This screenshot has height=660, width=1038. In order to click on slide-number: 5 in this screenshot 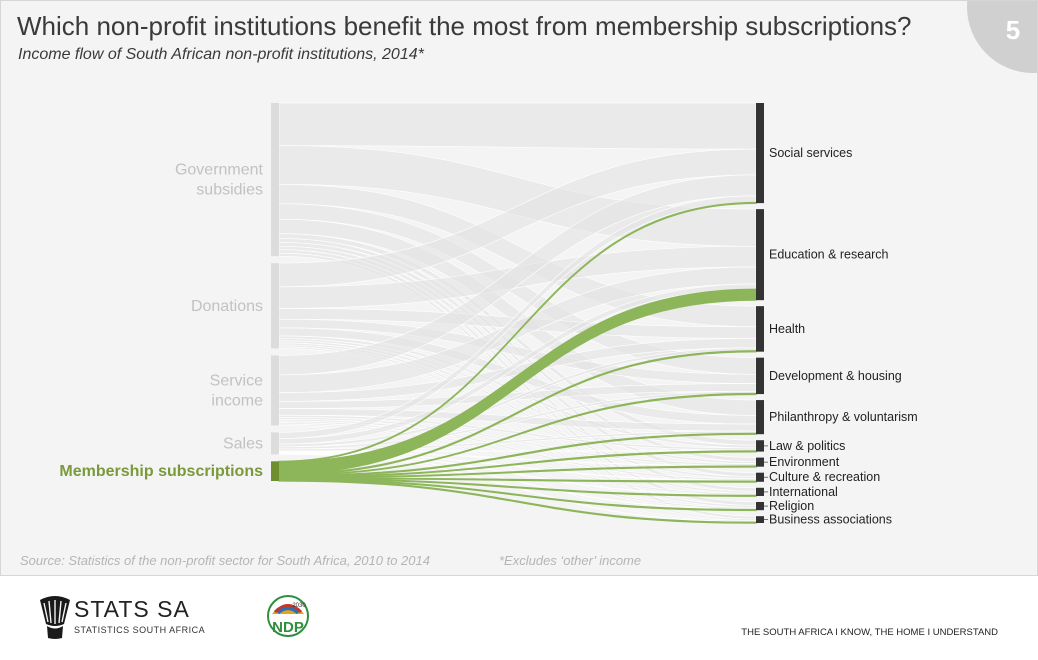, I will do `click(1013, 30)`.